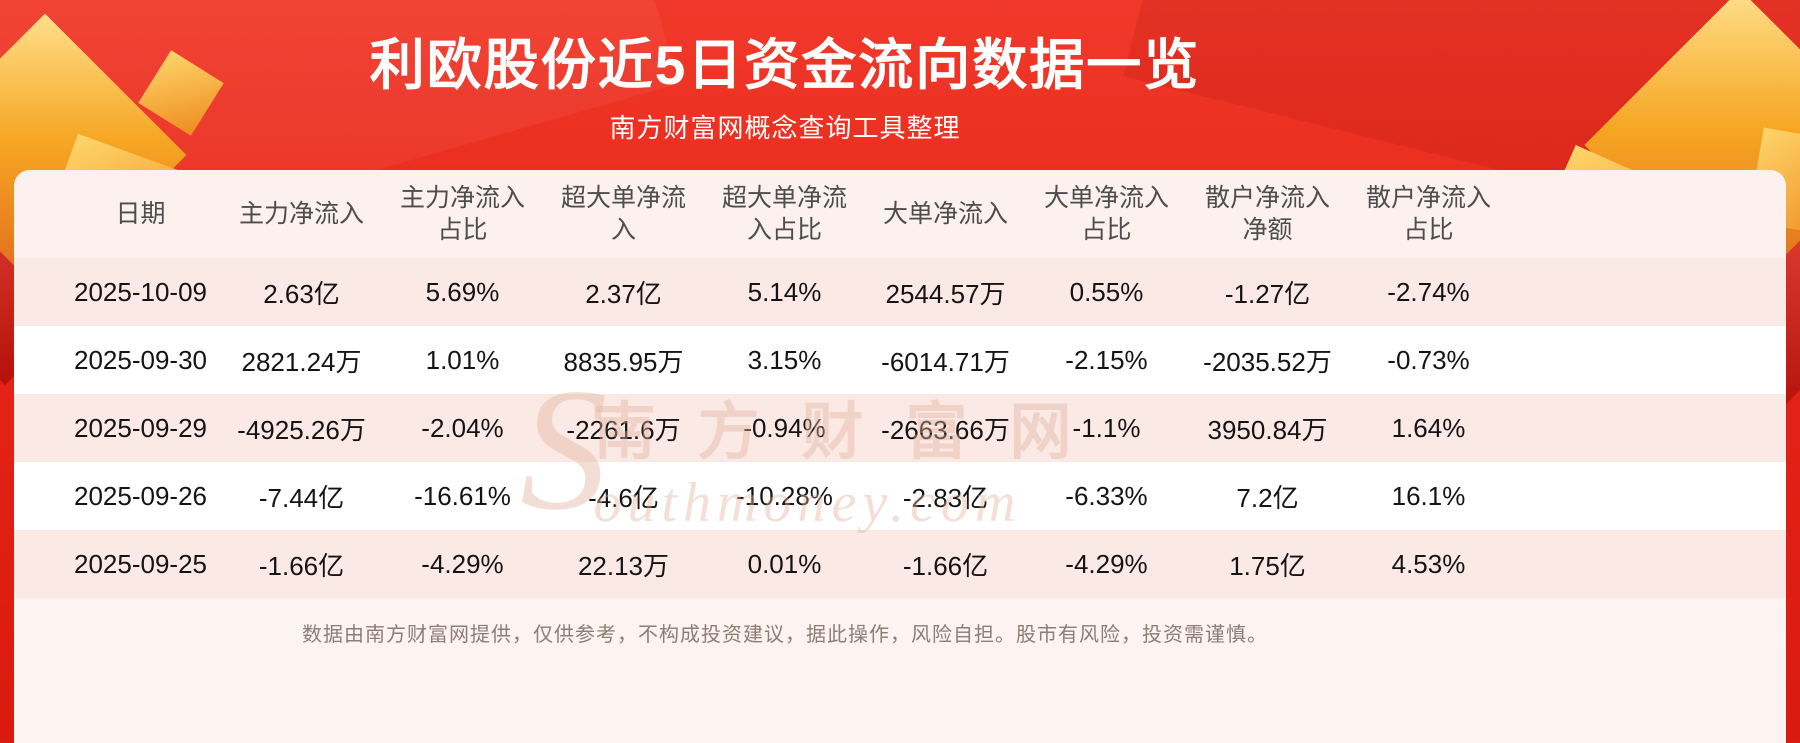 Image resolution: width=1800 pixels, height=743 pixels. Describe the element at coordinates (462, 214) in the screenshot. I see `column-header-main-net-inflow-ratio: 主力净流入 占比` at that location.